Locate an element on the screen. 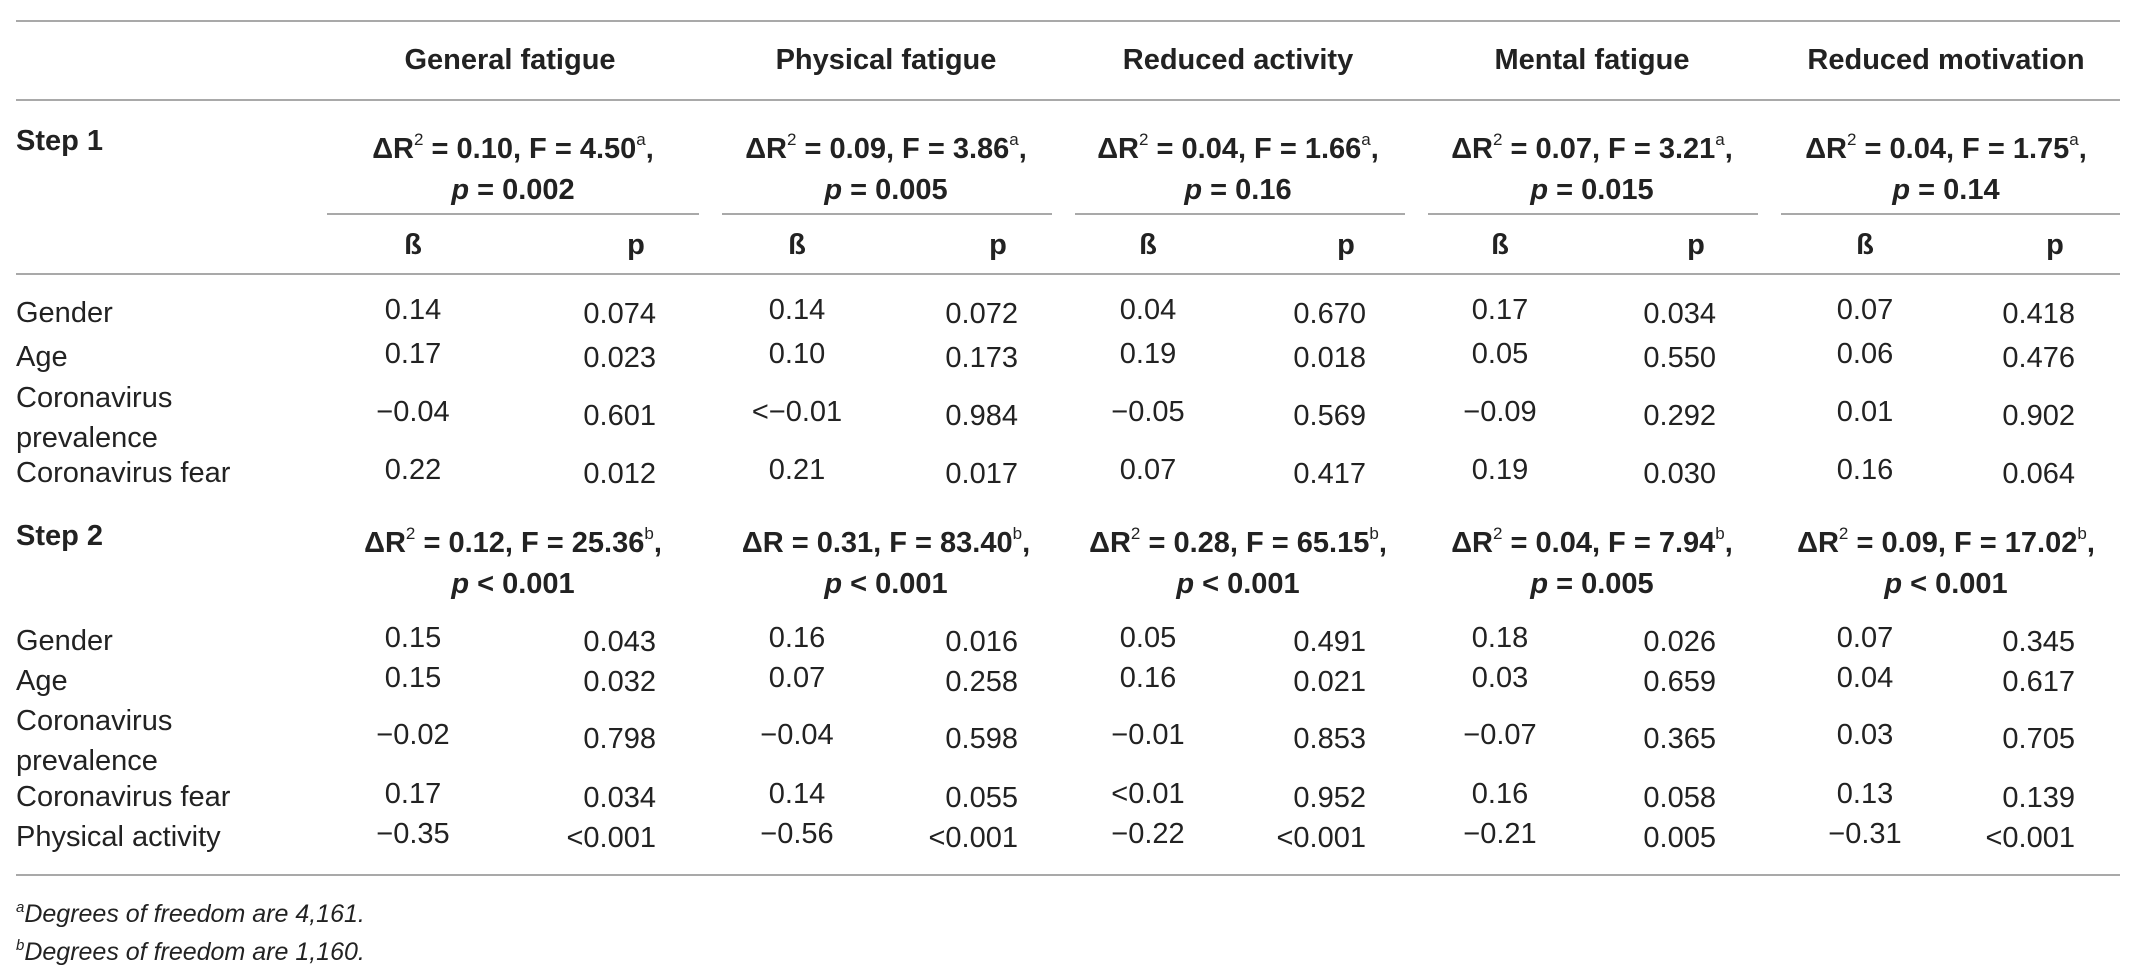 The height and width of the screenshot is (977, 2136). segment-rule-mental is located at coordinates (1593, 214).